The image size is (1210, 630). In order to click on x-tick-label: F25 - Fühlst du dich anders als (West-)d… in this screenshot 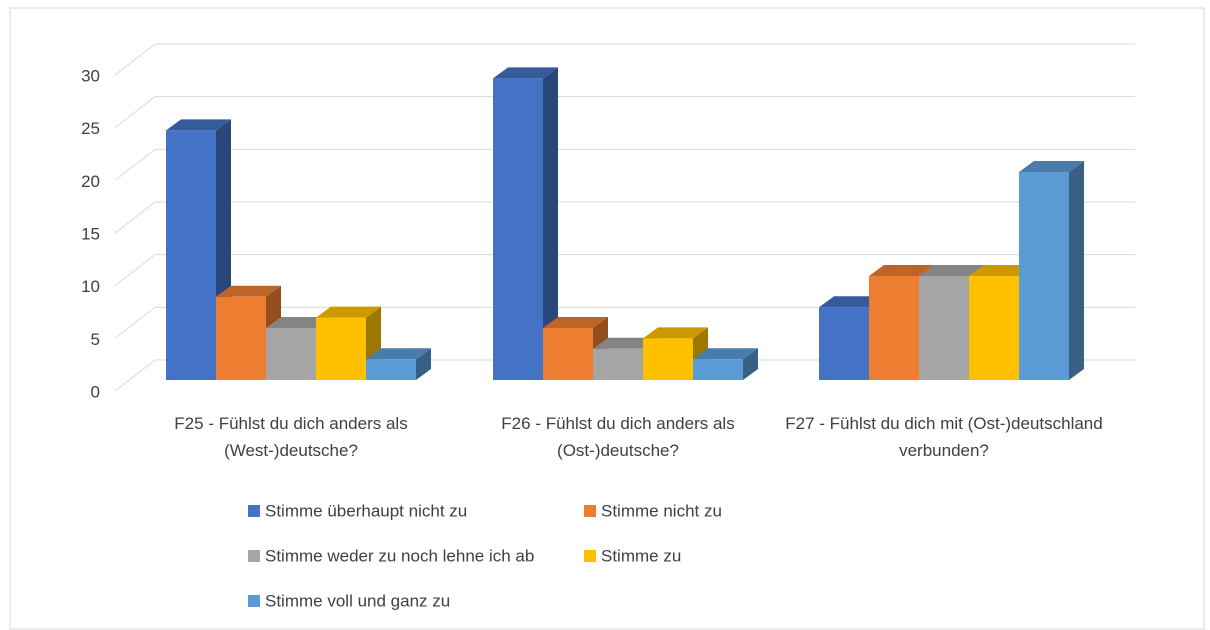, I will do `click(291, 437)`.